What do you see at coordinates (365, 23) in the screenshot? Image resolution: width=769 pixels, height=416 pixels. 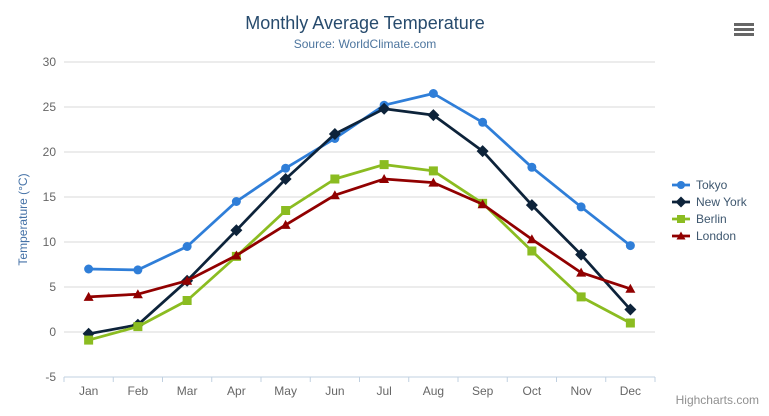 I see `chart-title: Monthly Average Temperature` at bounding box center [365, 23].